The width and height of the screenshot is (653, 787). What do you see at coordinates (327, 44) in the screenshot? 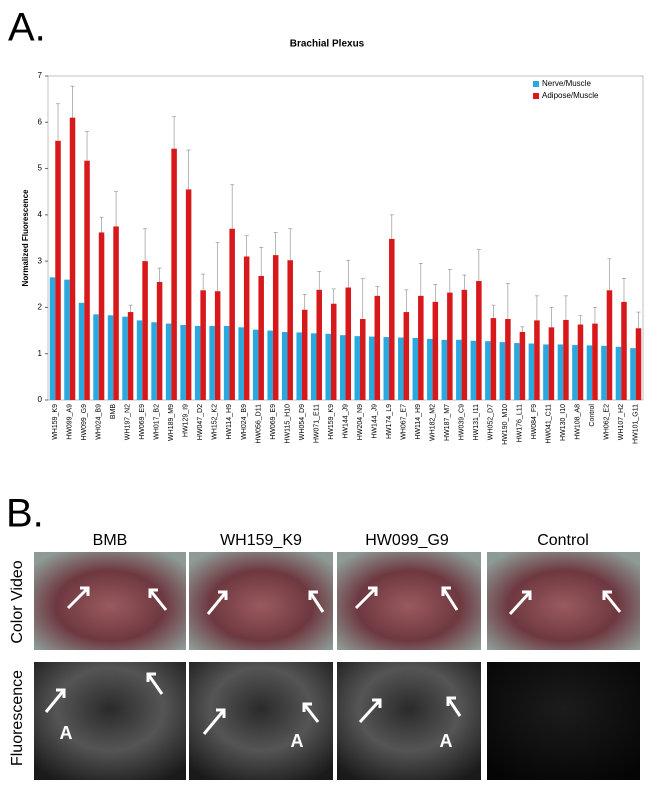
I see `chart-title: Brachial Plexus` at bounding box center [327, 44].